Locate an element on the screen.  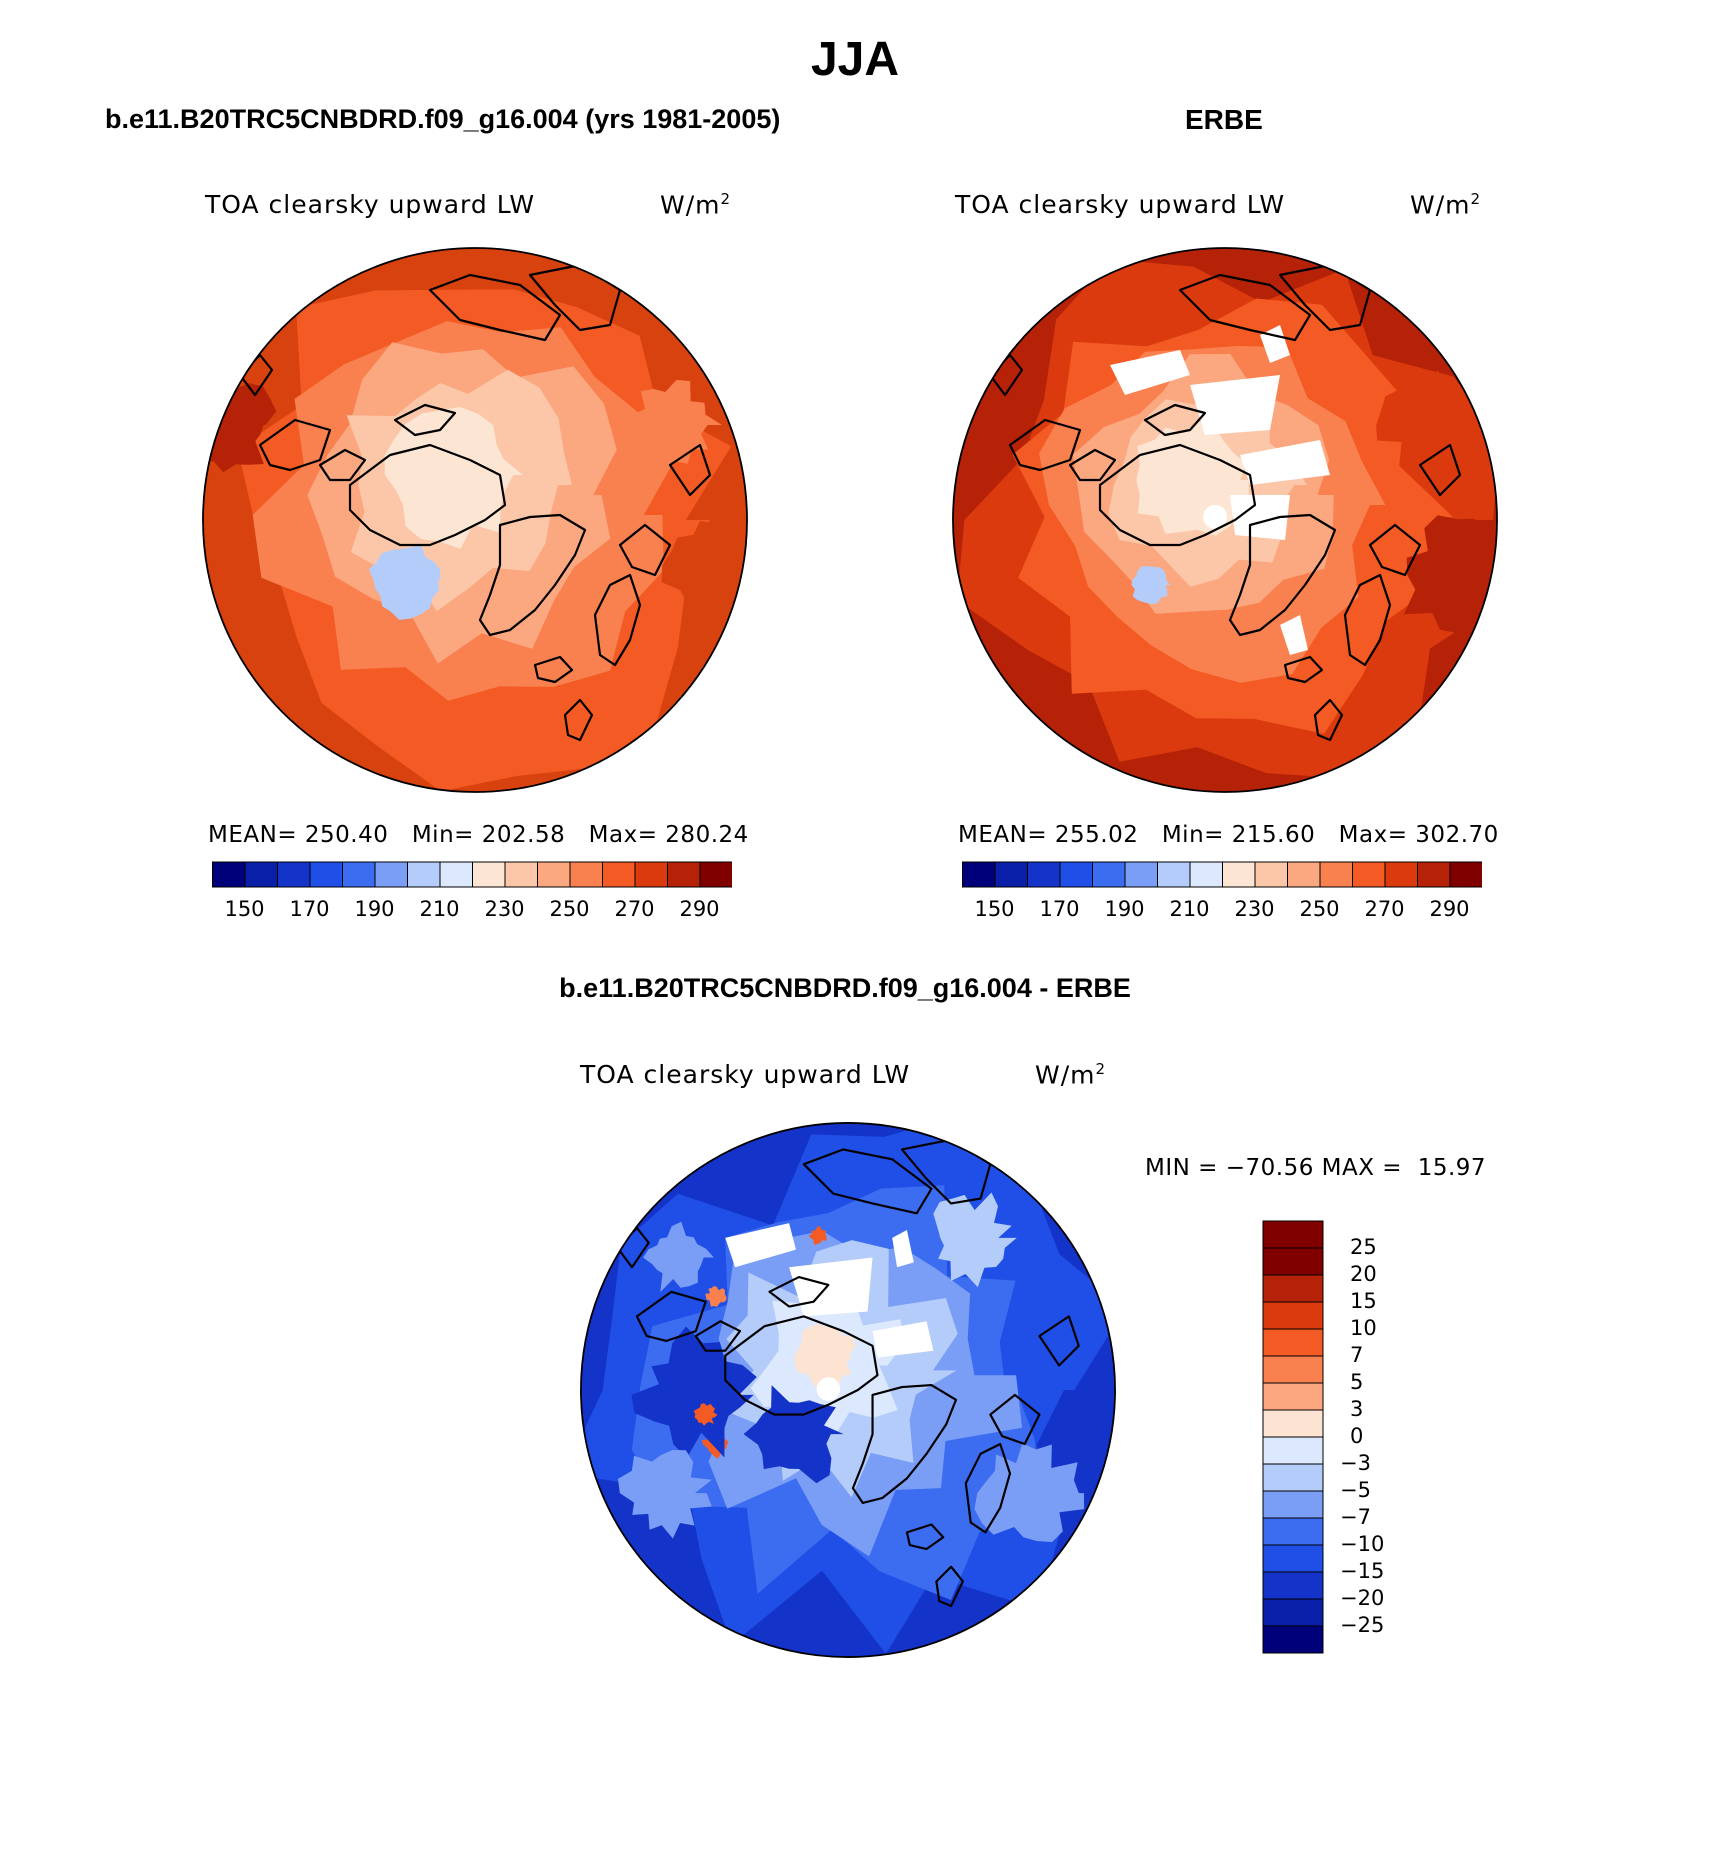
obs-polar-map is located at coordinates (1225, 520).